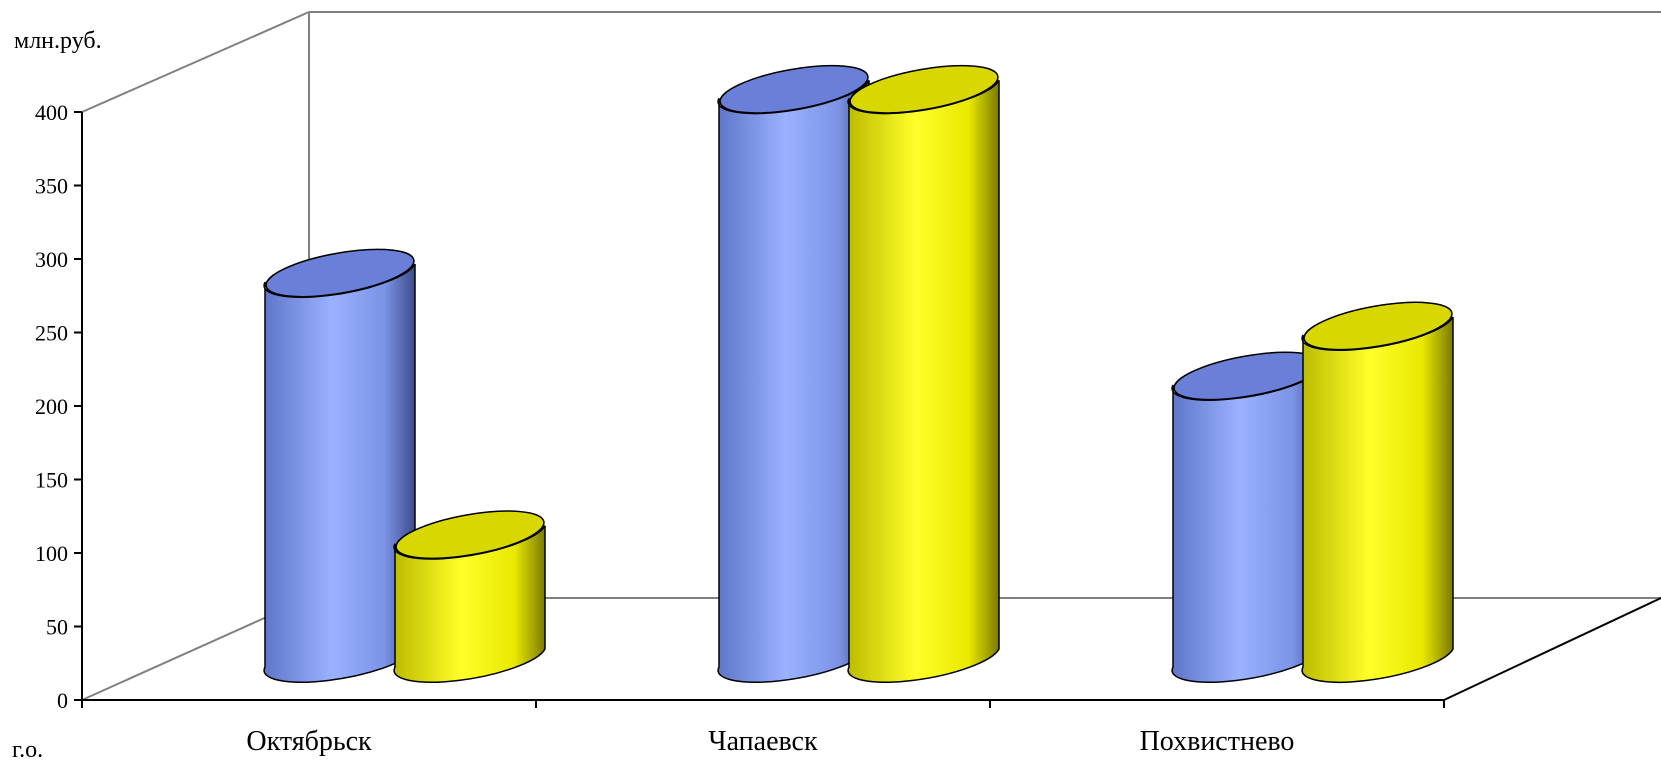  Describe the element at coordinates (51, 406) in the screenshot. I see `y-tick-label: 200` at that location.